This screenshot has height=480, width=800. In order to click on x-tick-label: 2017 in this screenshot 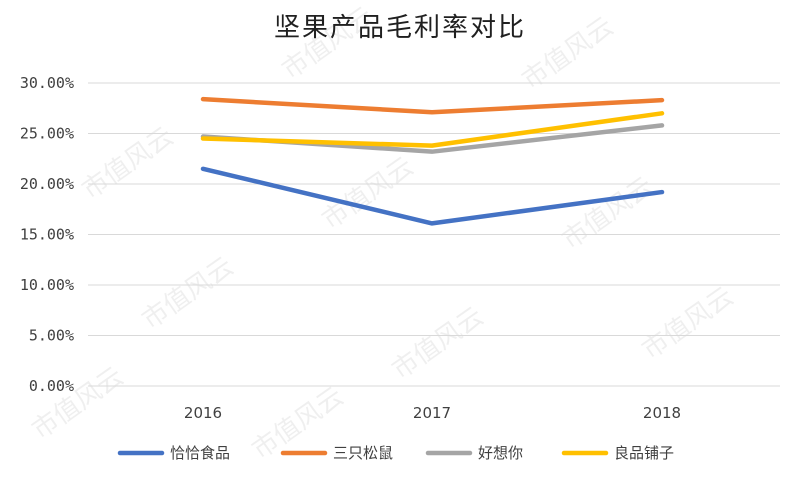, I will do `click(432, 413)`.